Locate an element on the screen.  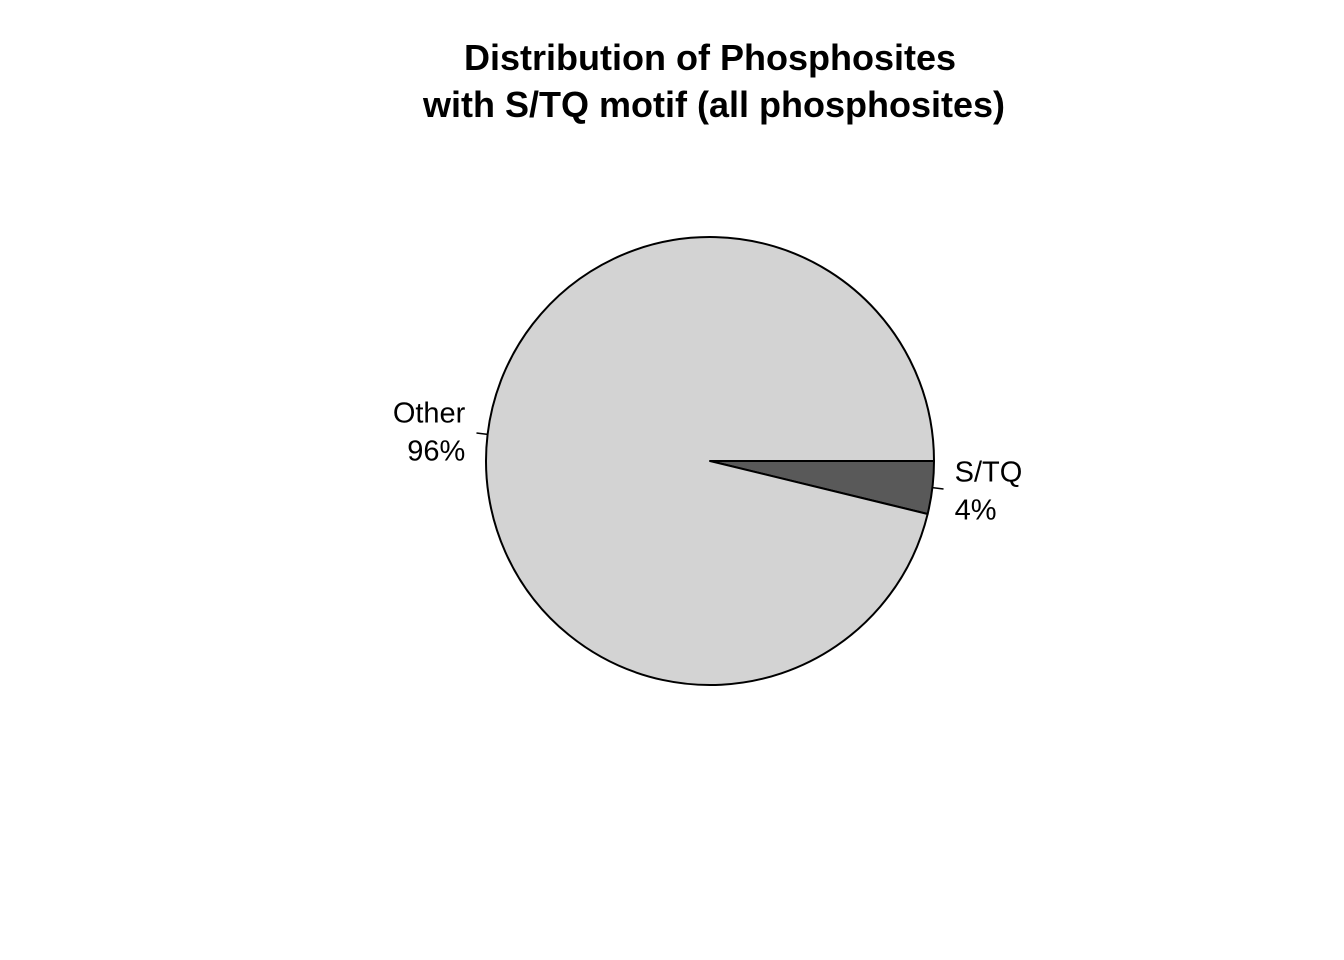
pie-slice-percent-label: 4% is located at coordinates (976, 510).